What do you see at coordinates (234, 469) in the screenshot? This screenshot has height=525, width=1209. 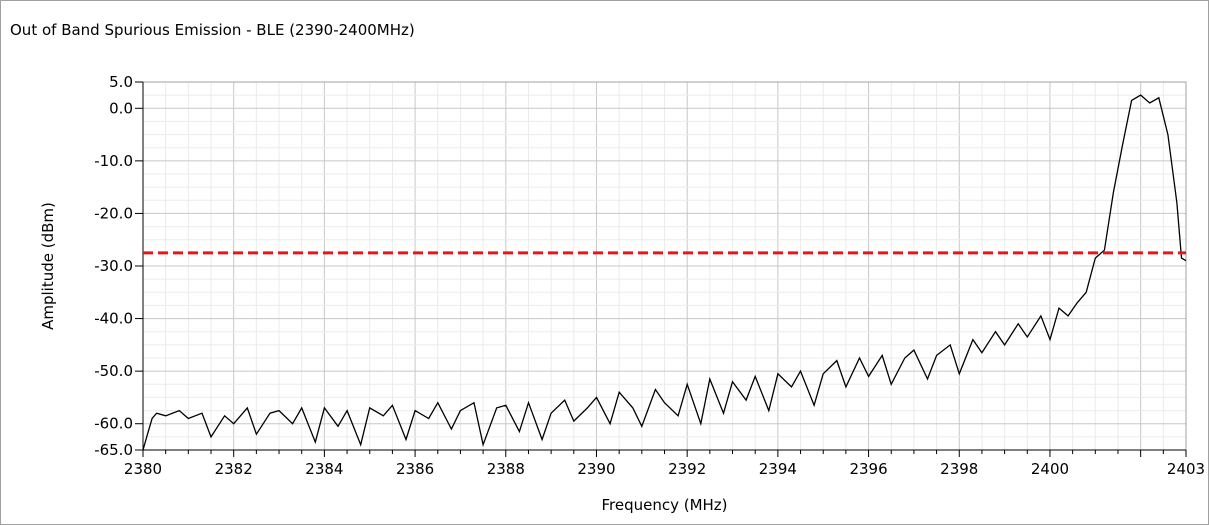 I see `x-tick-label: 2382` at bounding box center [234, 469].